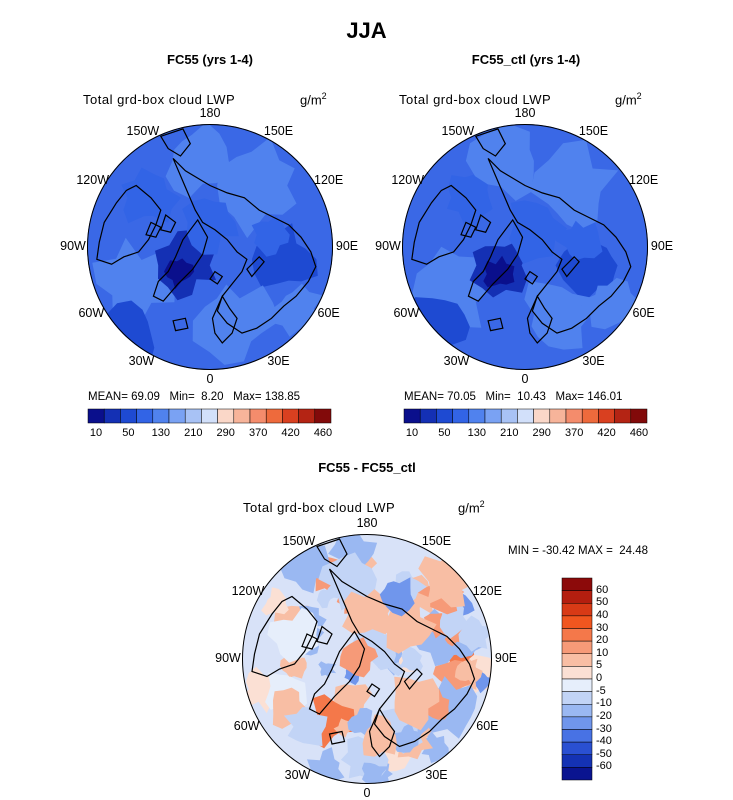  I want to click on panel2-title: FC55_ctl (yrs 1-4), so click(526, 59).